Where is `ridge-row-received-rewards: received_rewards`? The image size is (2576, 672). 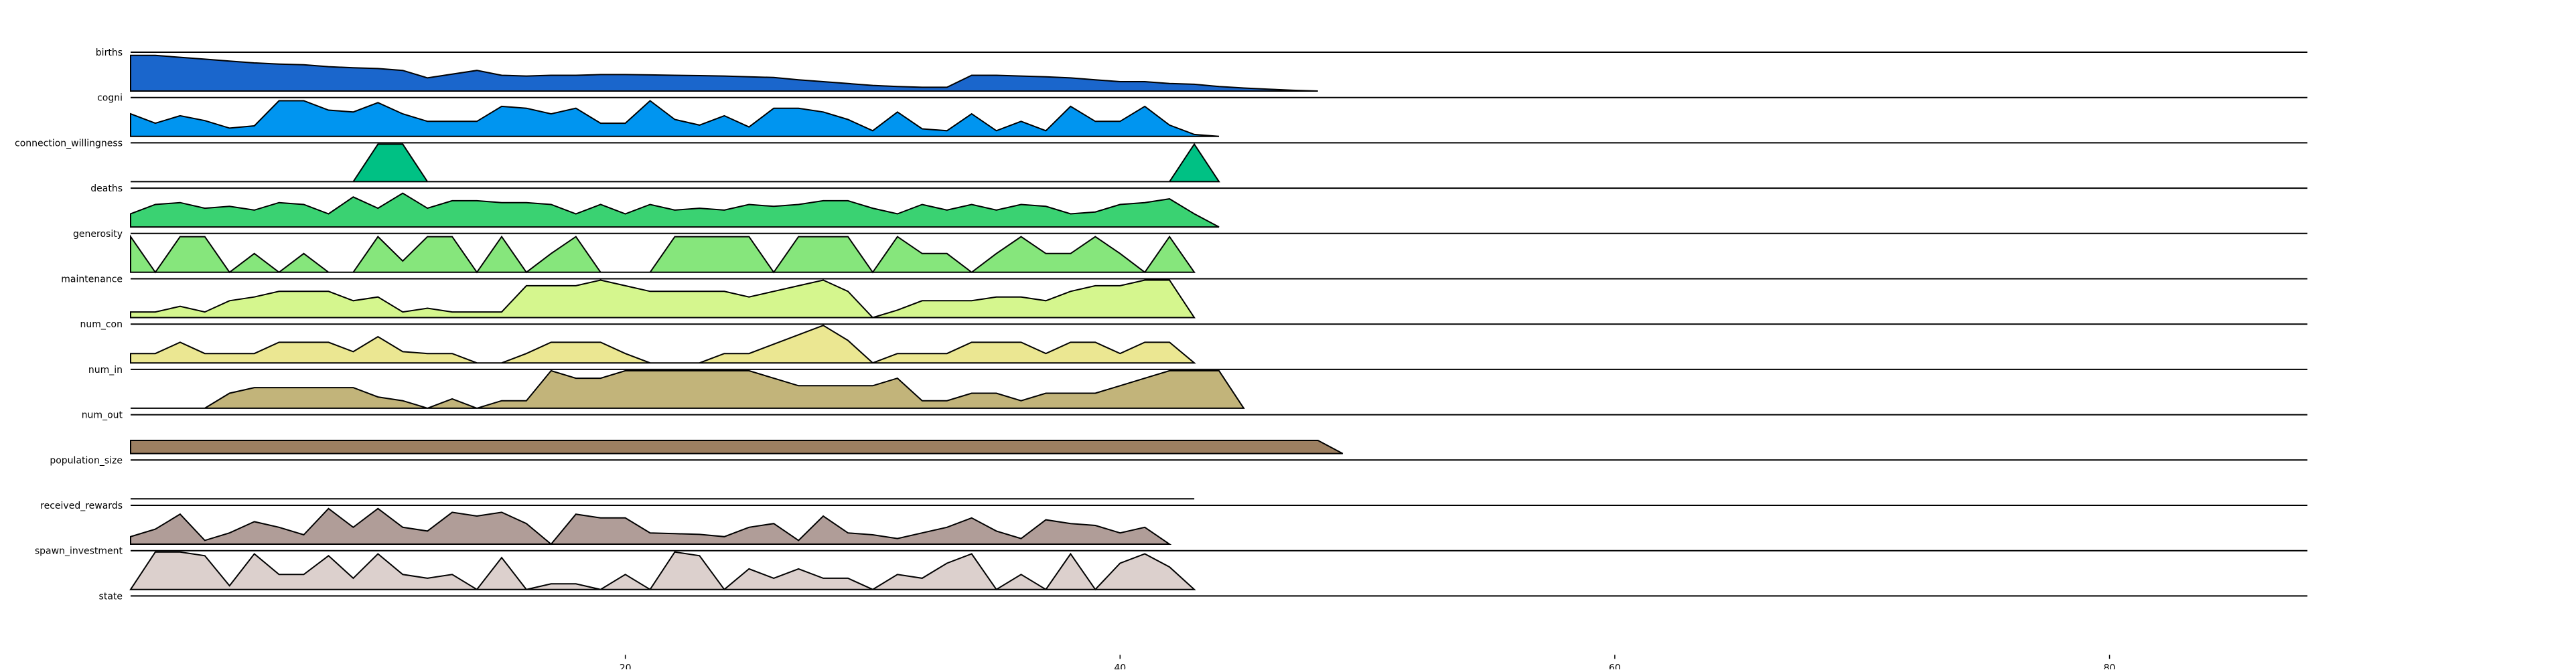 ridge-row-received-rewards: received_rewards is located at coordinates (1173, 523).